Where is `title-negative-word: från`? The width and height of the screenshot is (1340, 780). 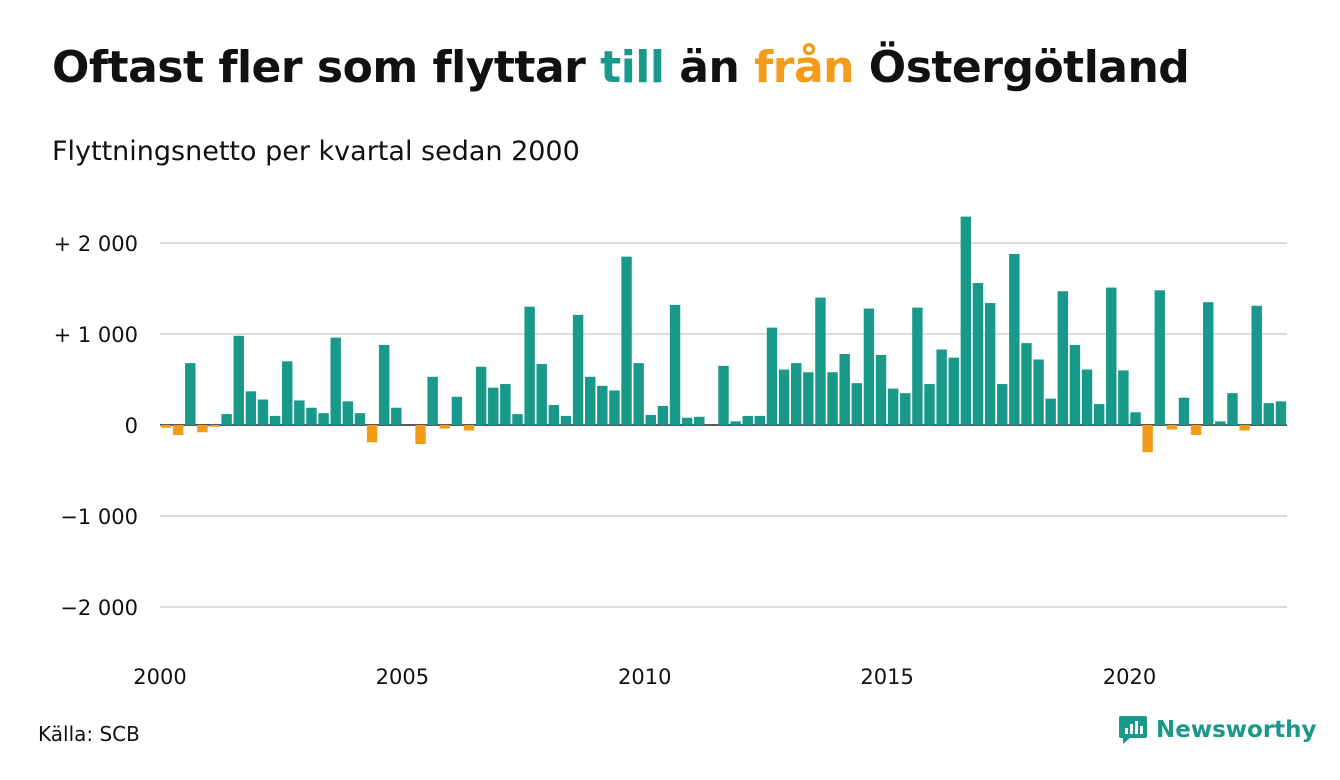 title-negative-word: från is located at coordinates (804, 67).